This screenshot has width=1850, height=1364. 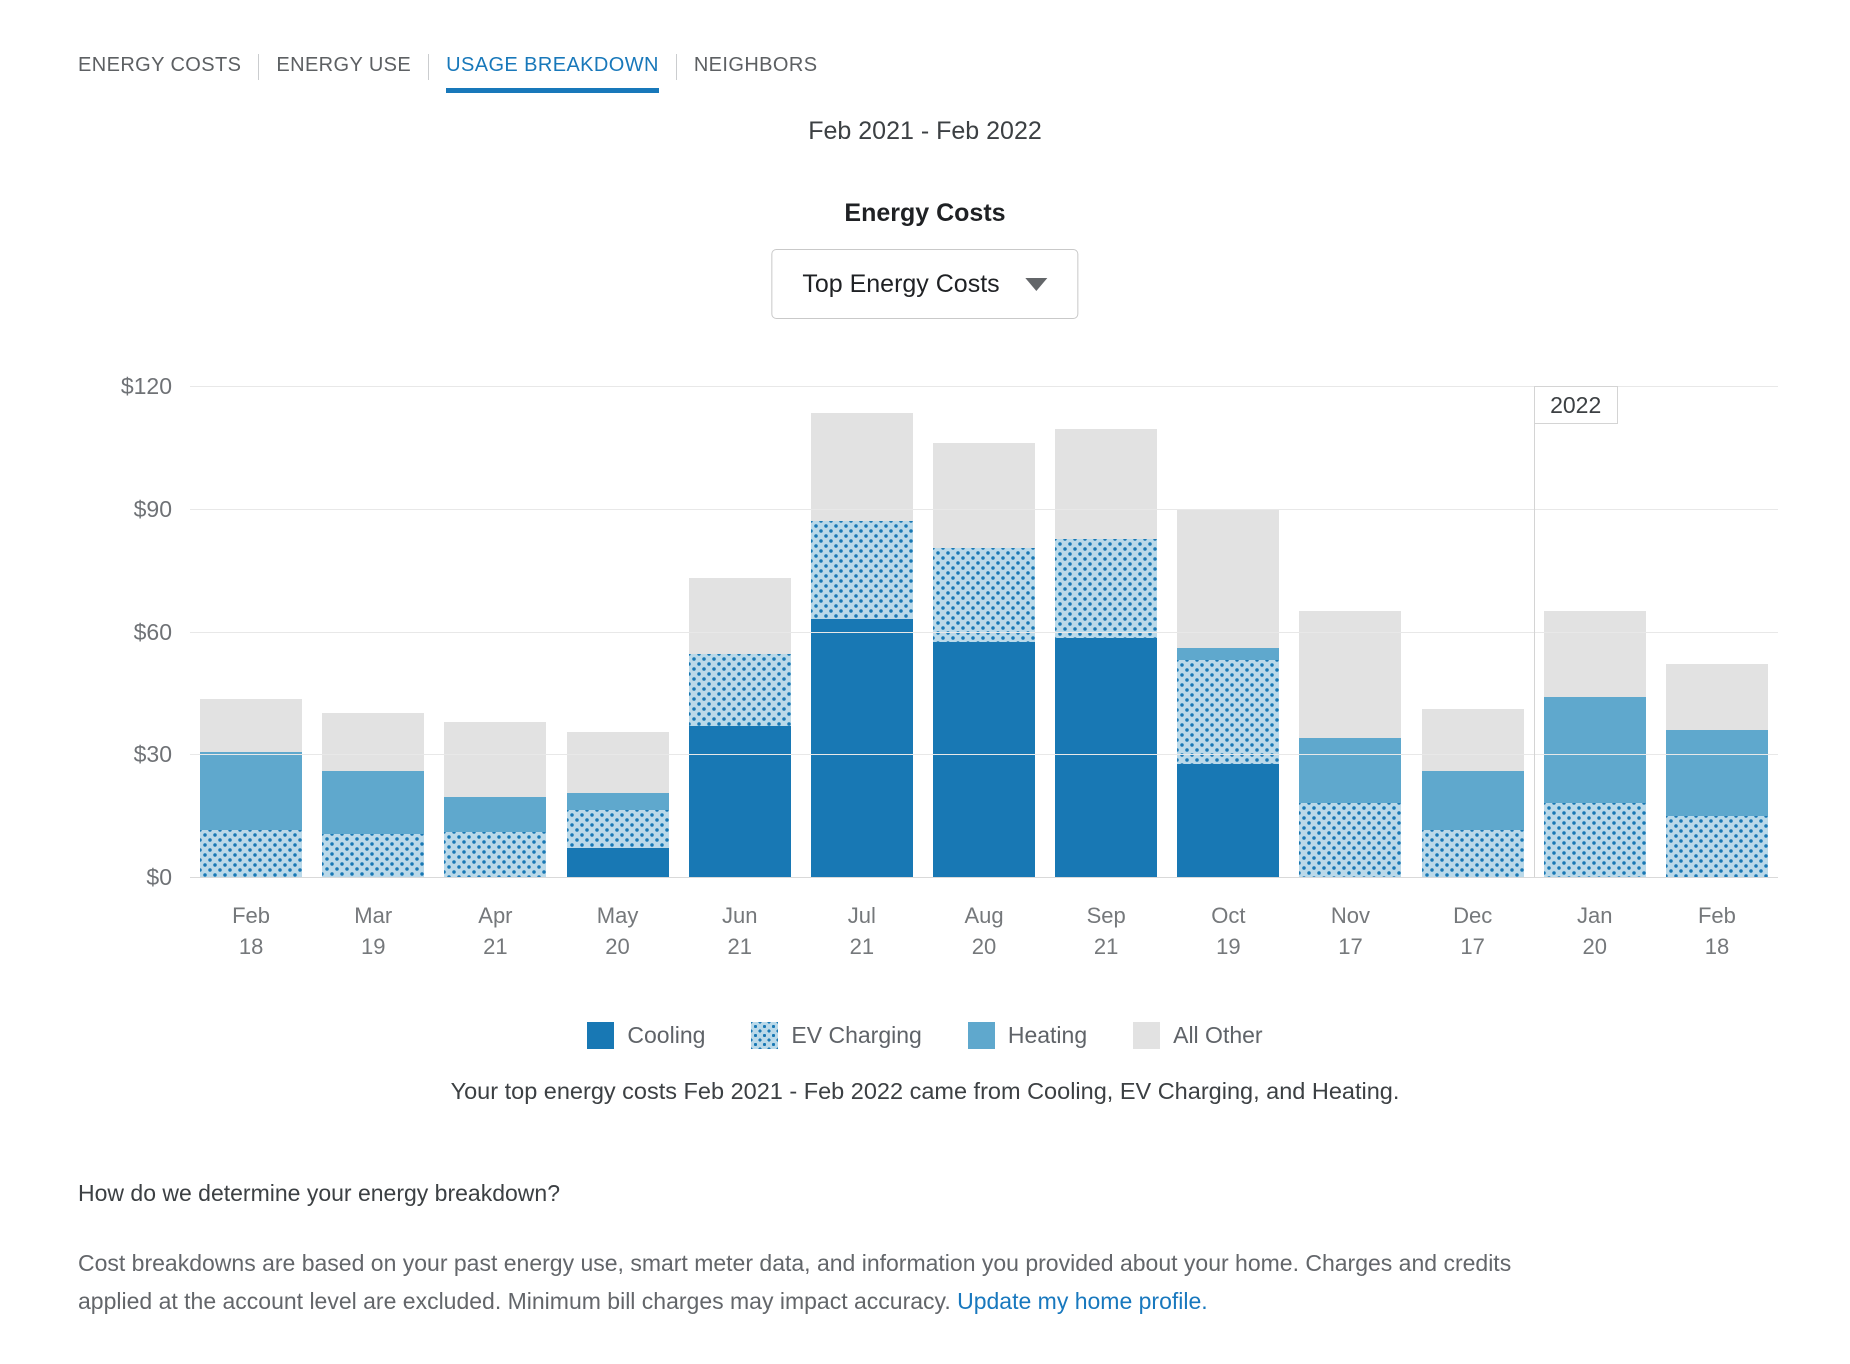 What do you see at coordinates (861, 931) in the screenshot?
I see `x-axis-label: Jul 21` at bounding box center [861, 931].